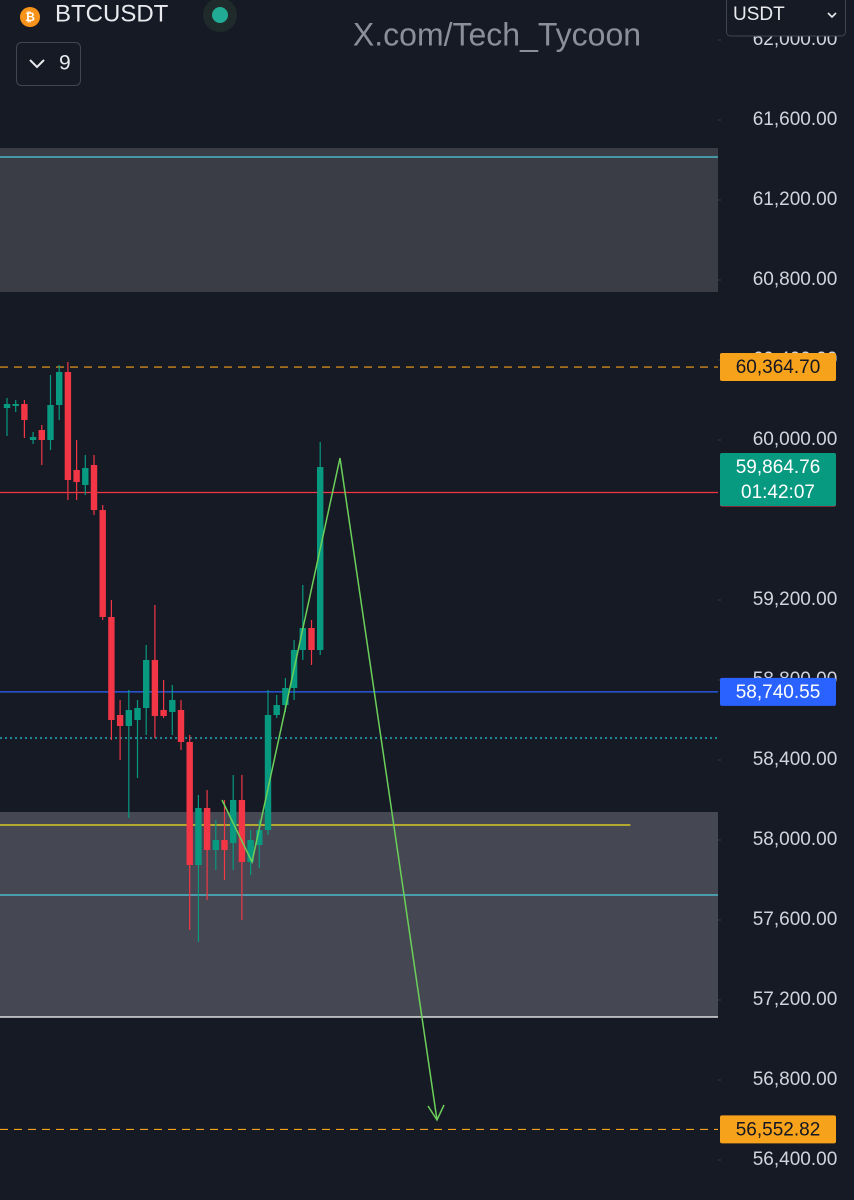 Image resolution: width=854 pixels, height=1200 pixels. Describe the element at coordinates (795, 119) in the screenshot. I see `y-tick-label: 61,600.00` at that location.